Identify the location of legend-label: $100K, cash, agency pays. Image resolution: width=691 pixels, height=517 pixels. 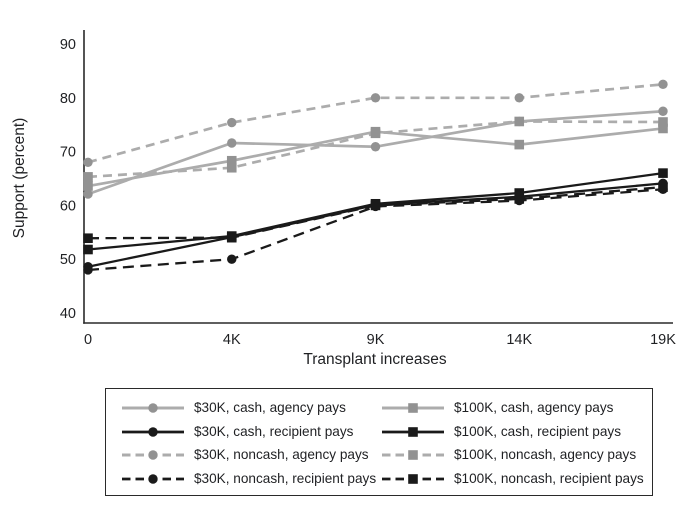
(534, 407).